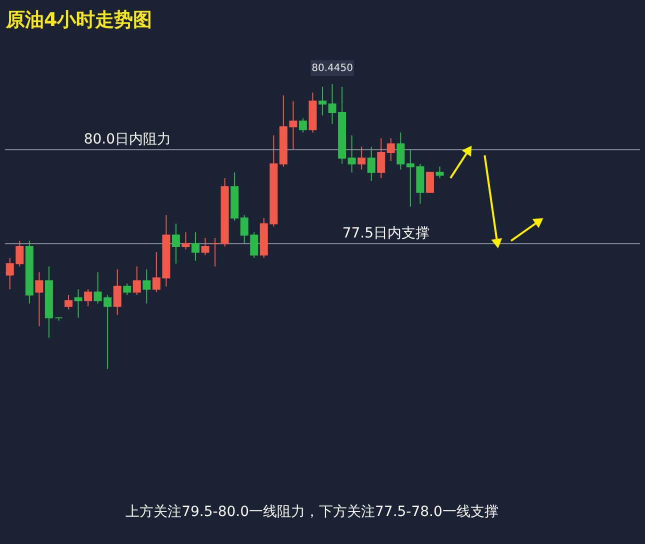 Image resolution: width=645 pixels, height=544 pixels. I want to click on chart-title: 原油4小时走势图, so click(78, 20).